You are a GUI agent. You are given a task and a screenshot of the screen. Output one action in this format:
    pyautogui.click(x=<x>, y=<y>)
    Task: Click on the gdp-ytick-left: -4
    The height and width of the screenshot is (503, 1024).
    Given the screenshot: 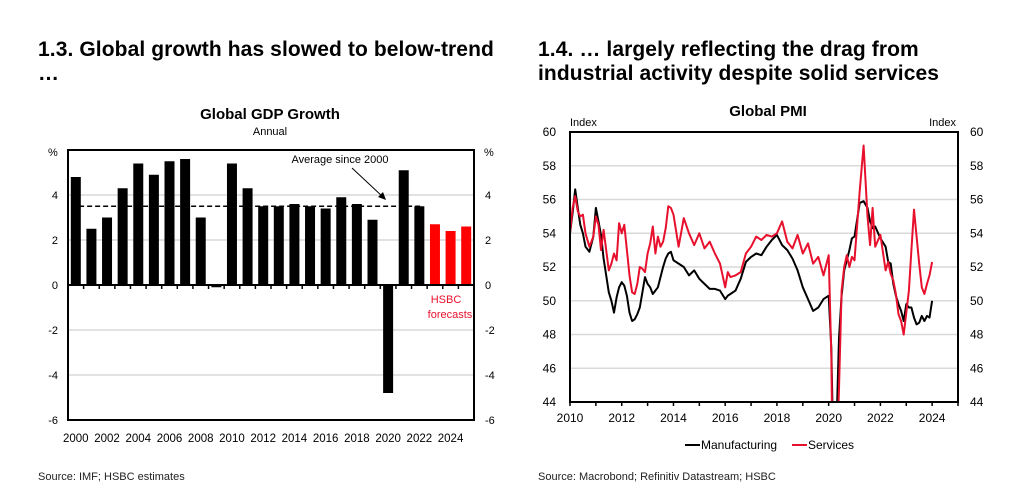 What is the action you would take?
    pyautogui.click(x=53, y=376)
    